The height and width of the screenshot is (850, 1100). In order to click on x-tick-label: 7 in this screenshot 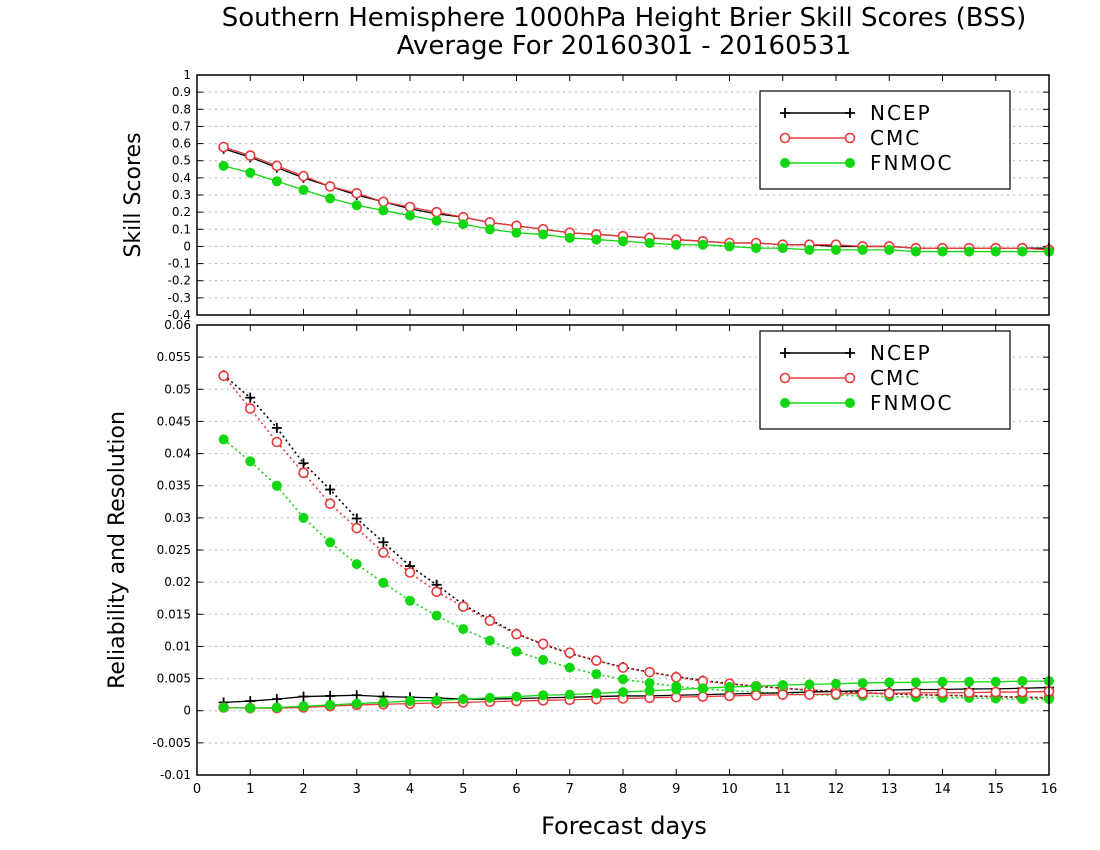, I will do `click(570, 789)`.